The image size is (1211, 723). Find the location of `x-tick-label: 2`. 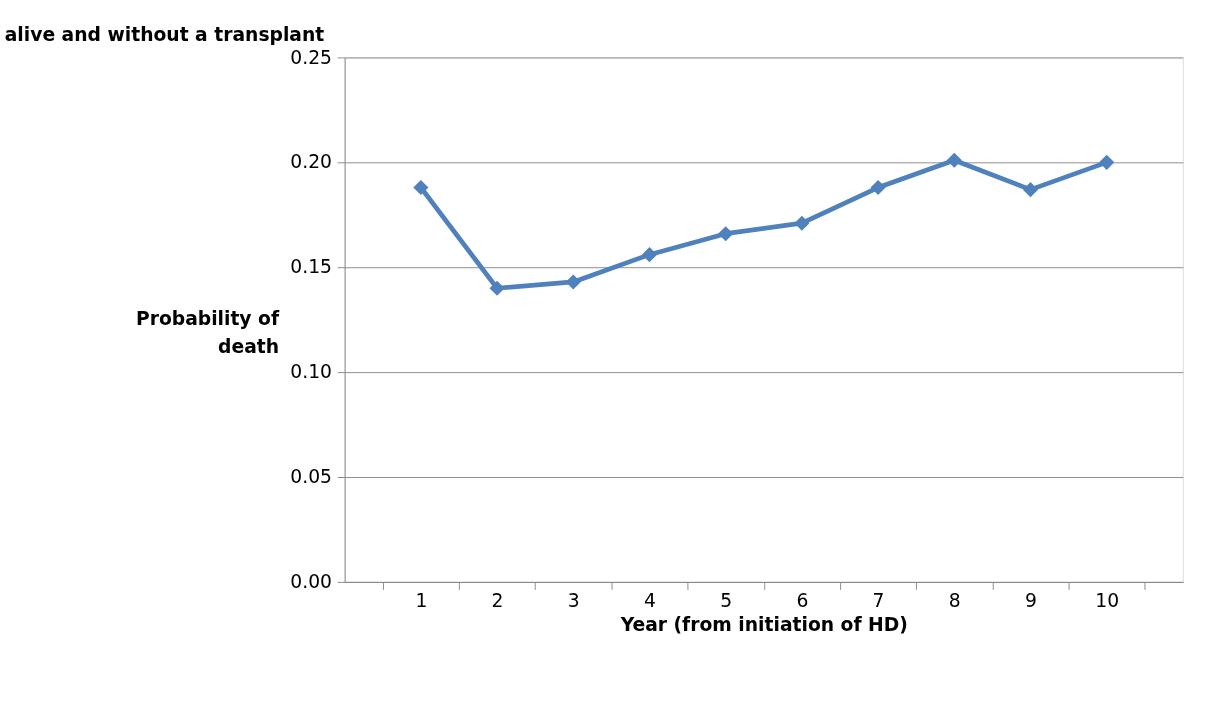

x-tick-label: 2 is located at coordinates (497, 600).